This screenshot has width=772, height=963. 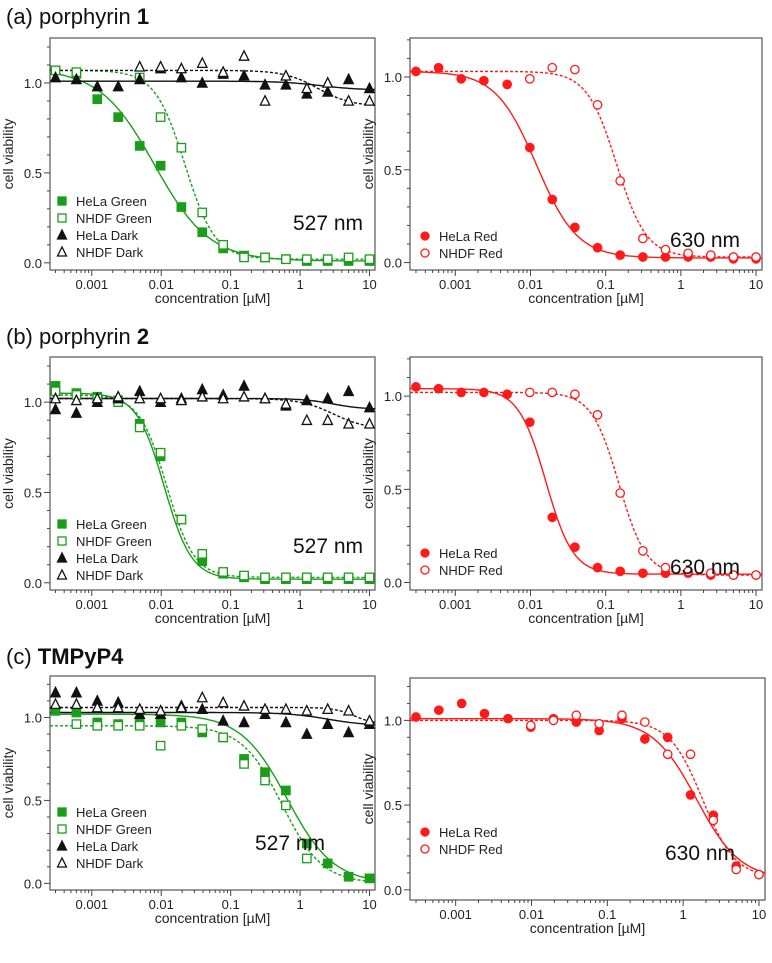 I want to click on fit-curve-nhdf-green, so click(x=212, y=486).